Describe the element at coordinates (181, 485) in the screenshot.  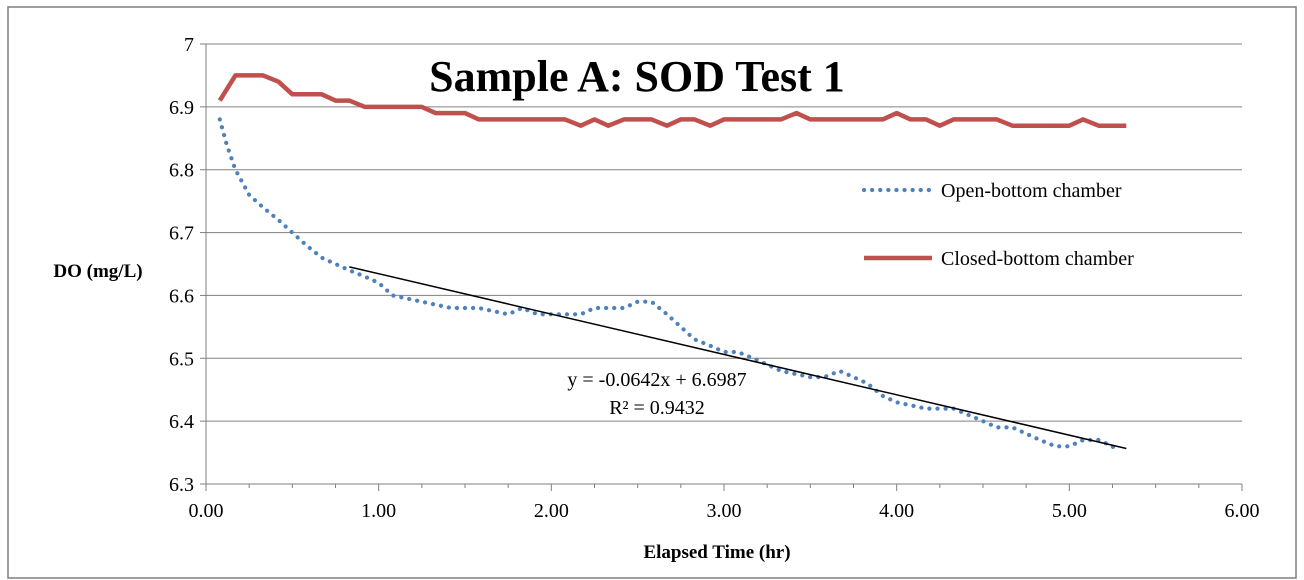
I see `y-tick-label: 6.3` at that location.